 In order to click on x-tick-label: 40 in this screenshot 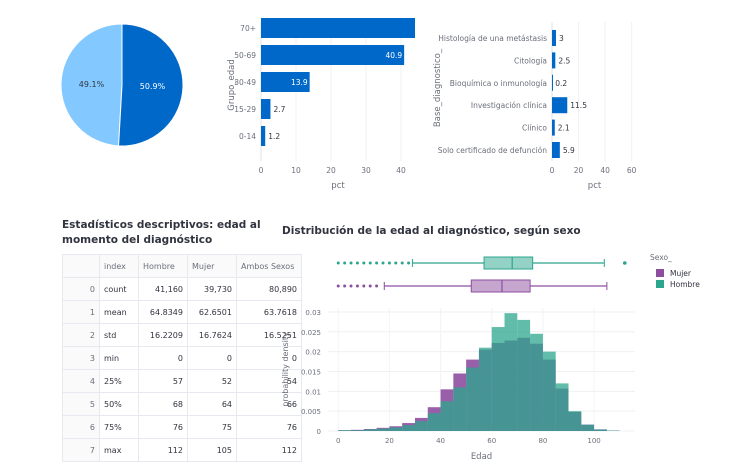, I will do `click(440, 441)`.